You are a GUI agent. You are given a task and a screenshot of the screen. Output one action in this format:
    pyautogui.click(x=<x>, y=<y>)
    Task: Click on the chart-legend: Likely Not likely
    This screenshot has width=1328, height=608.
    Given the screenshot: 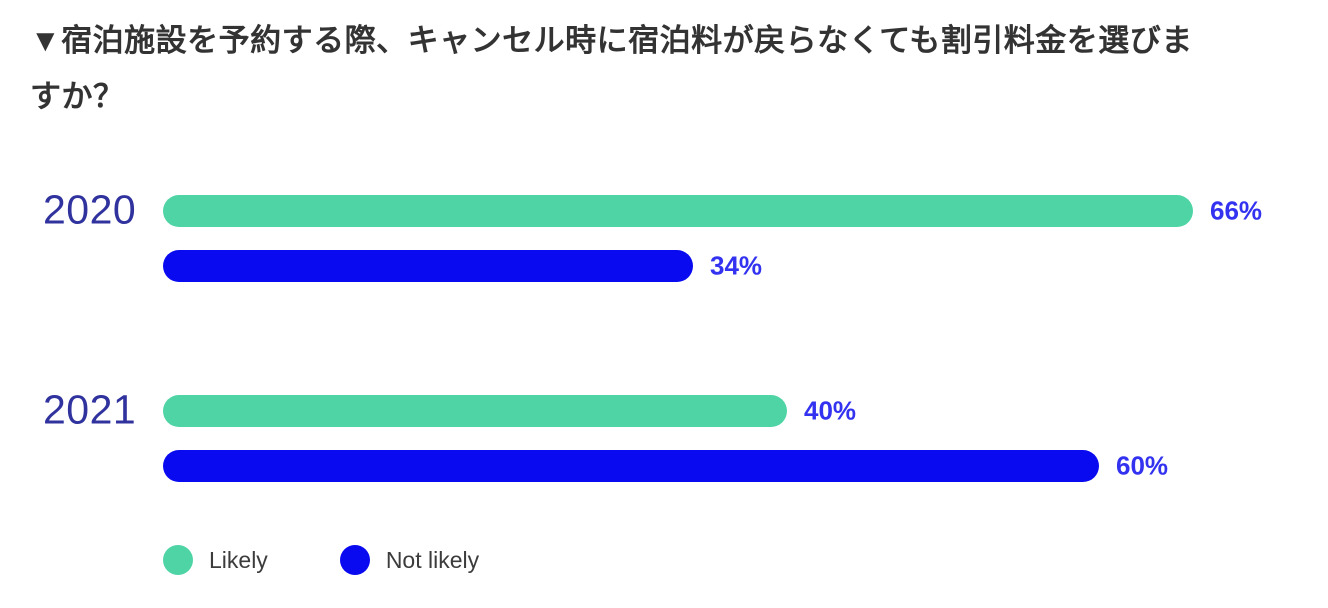 What is the action you would take?
    pyautogui.click(x=357, y=560)
    